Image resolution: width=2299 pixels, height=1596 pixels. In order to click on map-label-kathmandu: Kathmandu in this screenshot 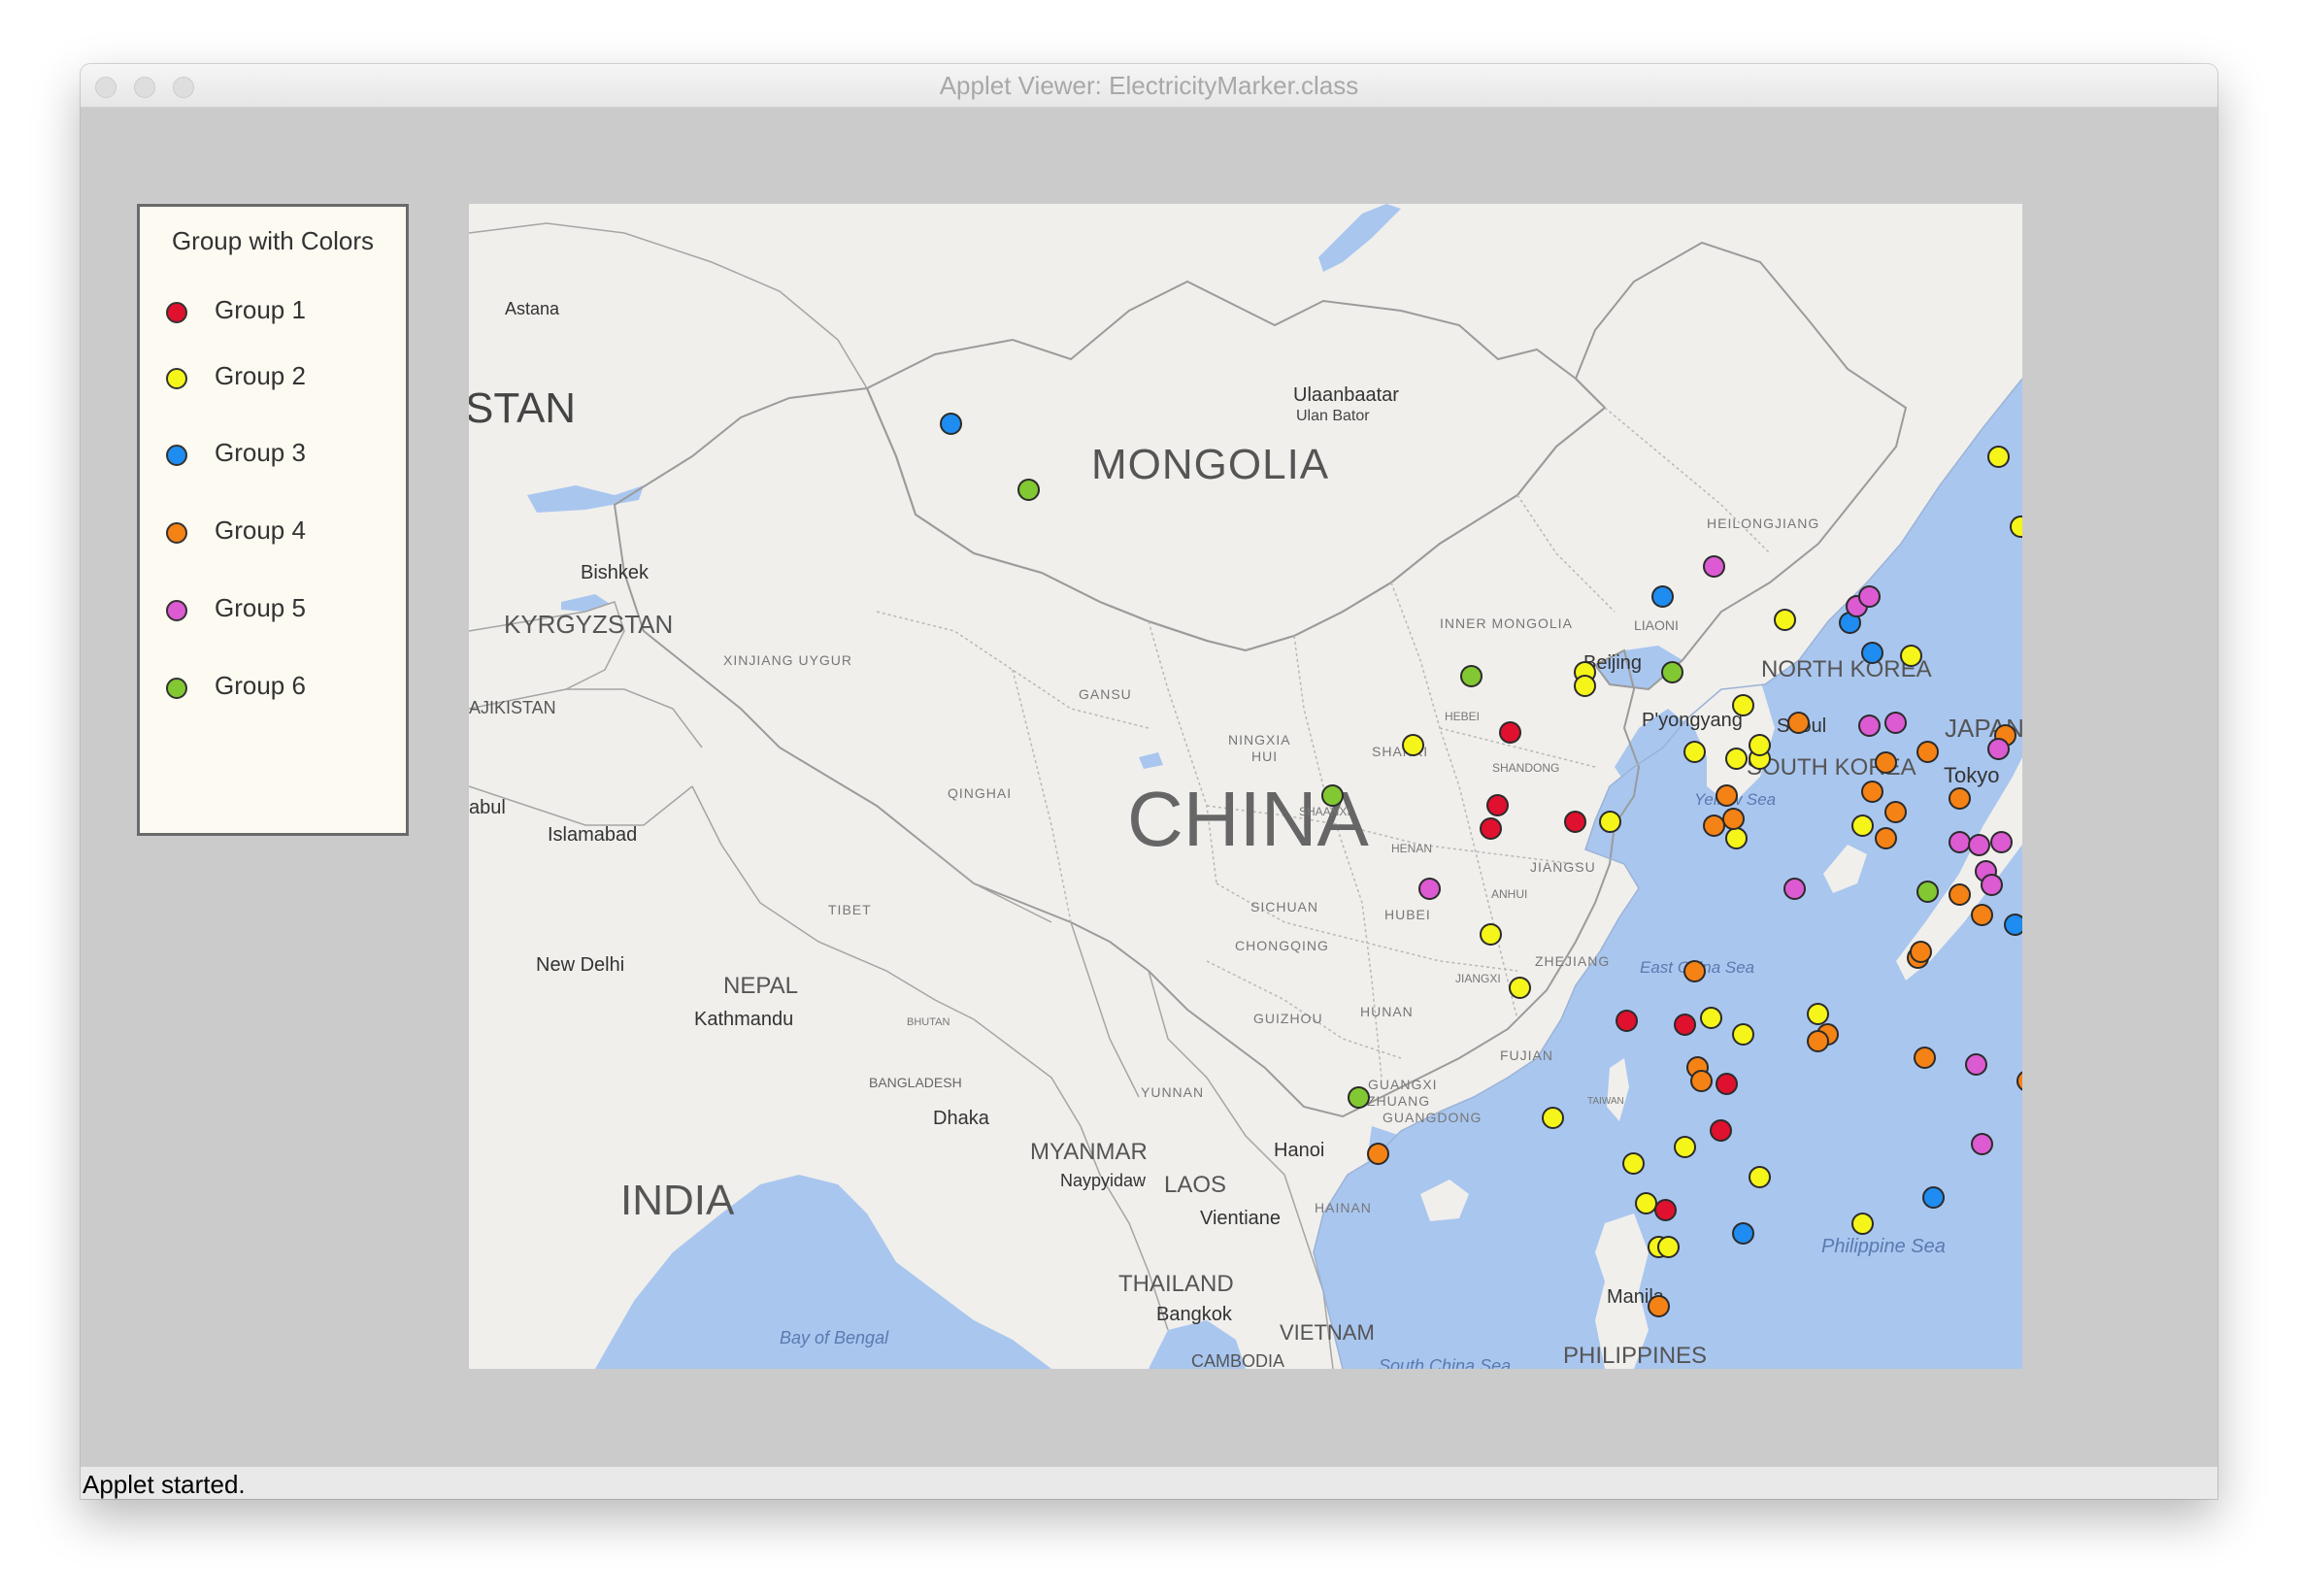, I will do `click(744, 1019)`.